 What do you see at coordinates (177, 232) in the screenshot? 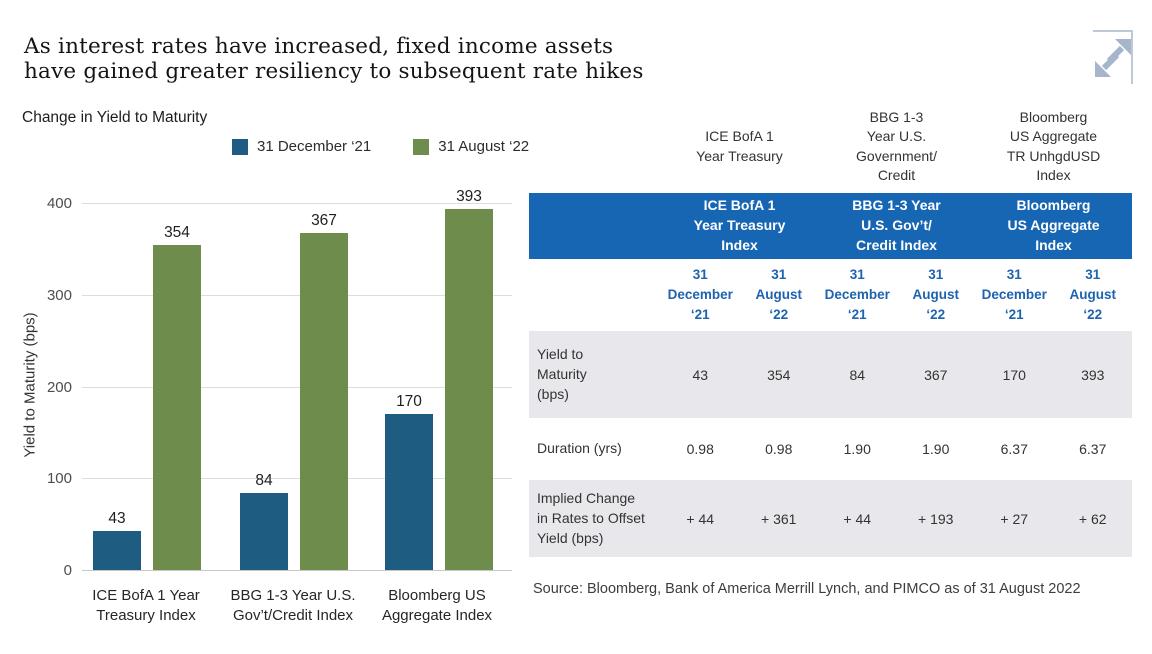
I see `bar-value-label: 354` at bounding box center [177, 232].